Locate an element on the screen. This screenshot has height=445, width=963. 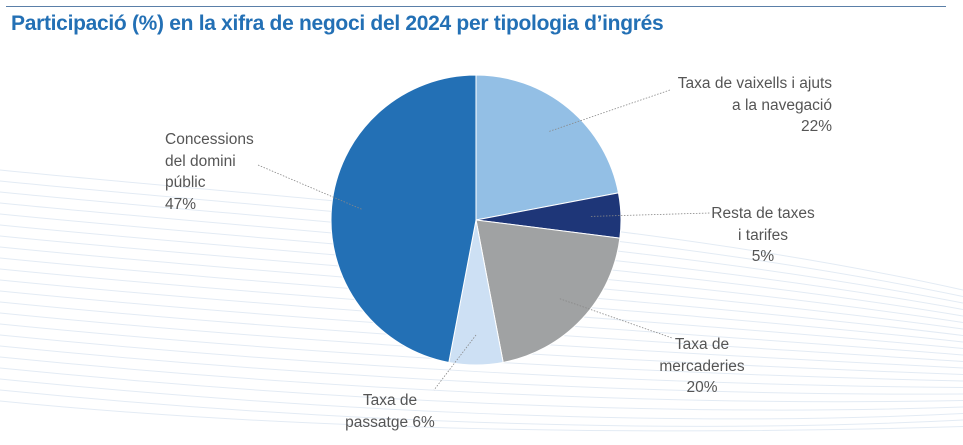
slice-label-line: i tarifes is located at coordinates (762, 236).